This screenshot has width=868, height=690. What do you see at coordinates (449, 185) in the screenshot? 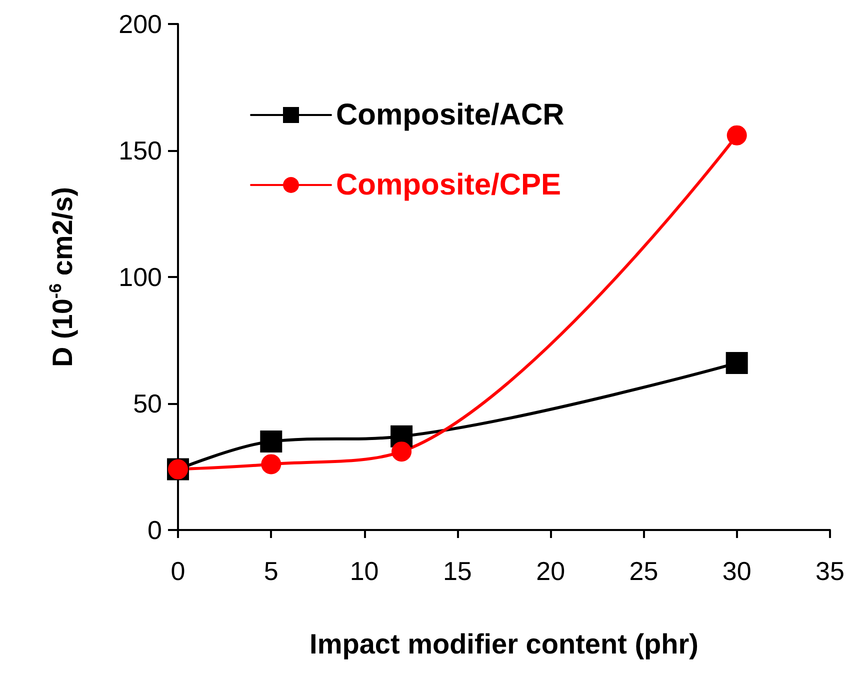
I see `legend-label: Composite/CPE` at bounding box center [449, 185].